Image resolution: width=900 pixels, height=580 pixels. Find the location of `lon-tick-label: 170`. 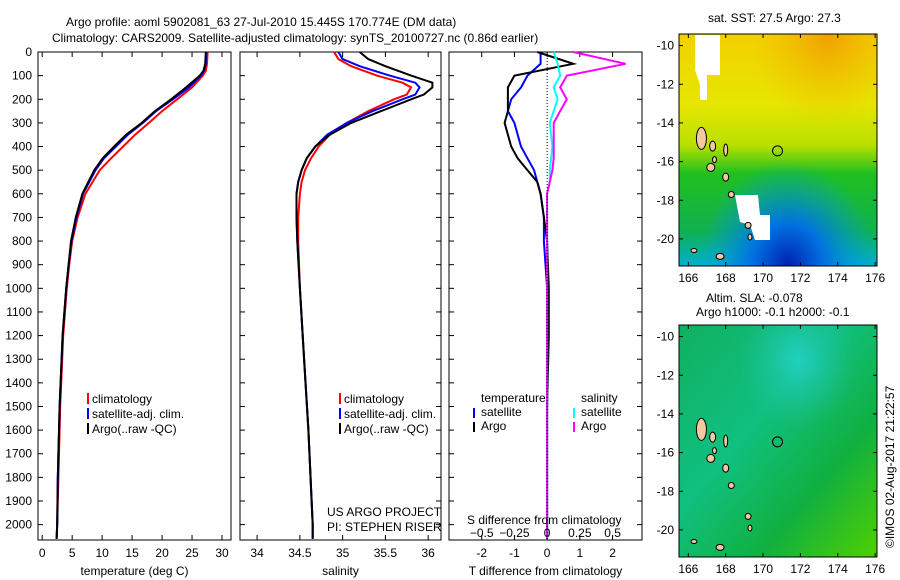

lon-tick-label: 170 is located at coordinates (763, 278).